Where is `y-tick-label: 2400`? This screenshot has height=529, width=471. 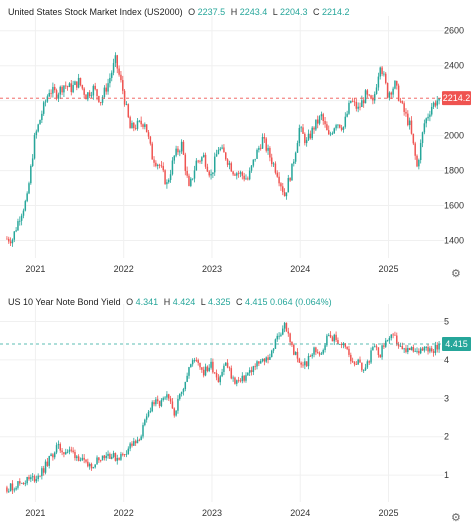
y-tick-label: 2400 is located at coordinates (454, 66).